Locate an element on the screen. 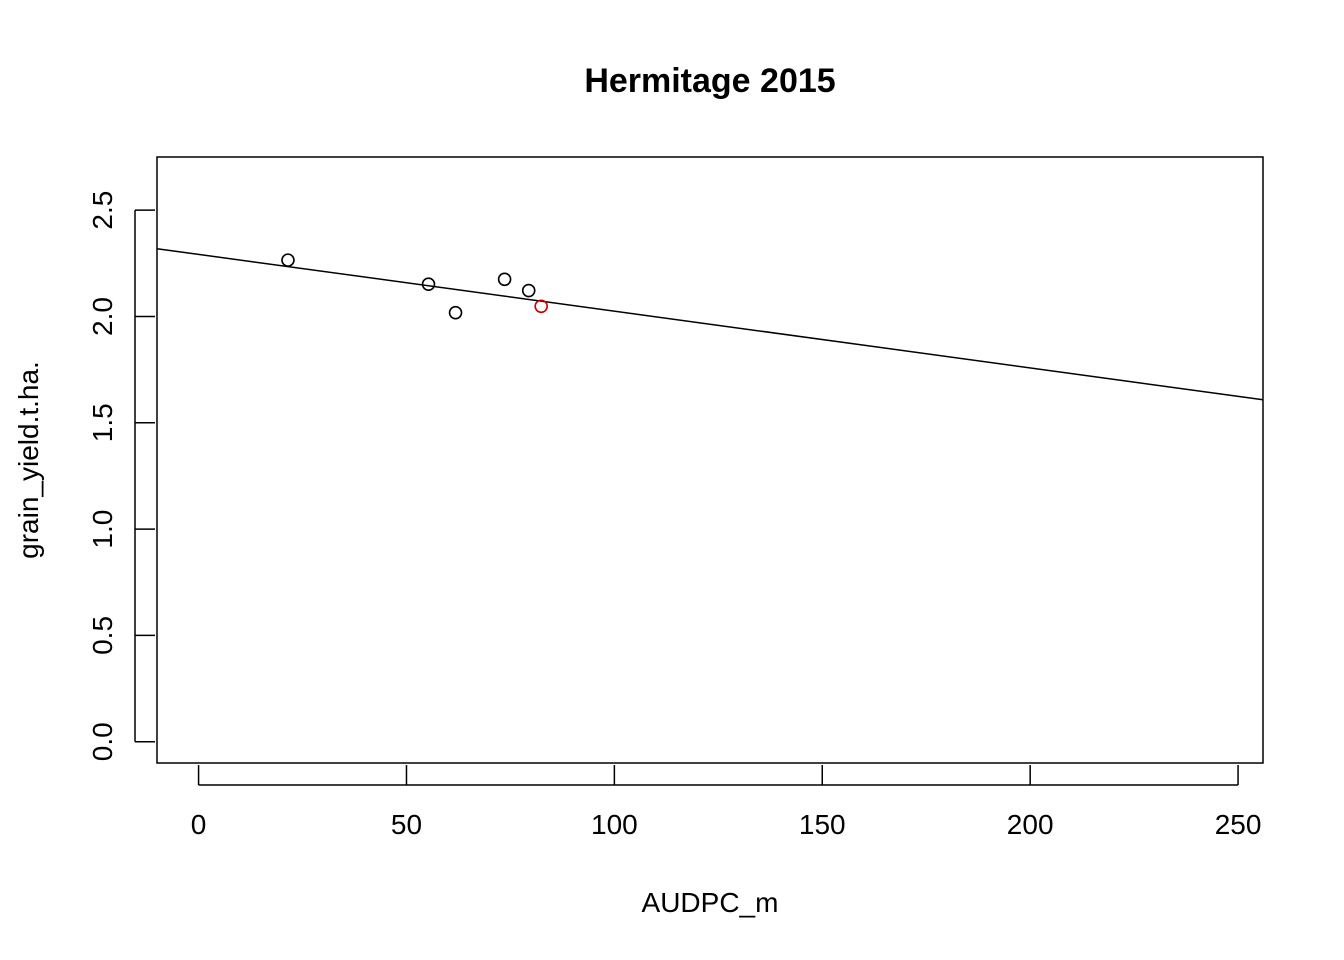 This screenshot has width=1344, height=960. x-axis-title: AUDPC_m is located at coordinates (710, 902).